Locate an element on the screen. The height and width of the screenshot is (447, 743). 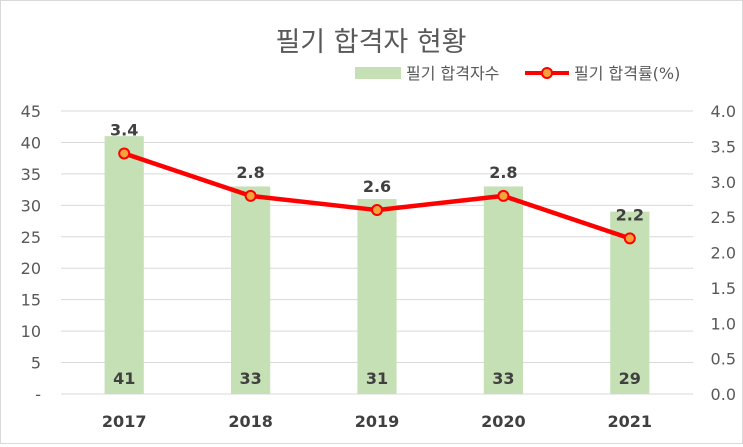
bar-2019 is located at coordinates (377, 296).